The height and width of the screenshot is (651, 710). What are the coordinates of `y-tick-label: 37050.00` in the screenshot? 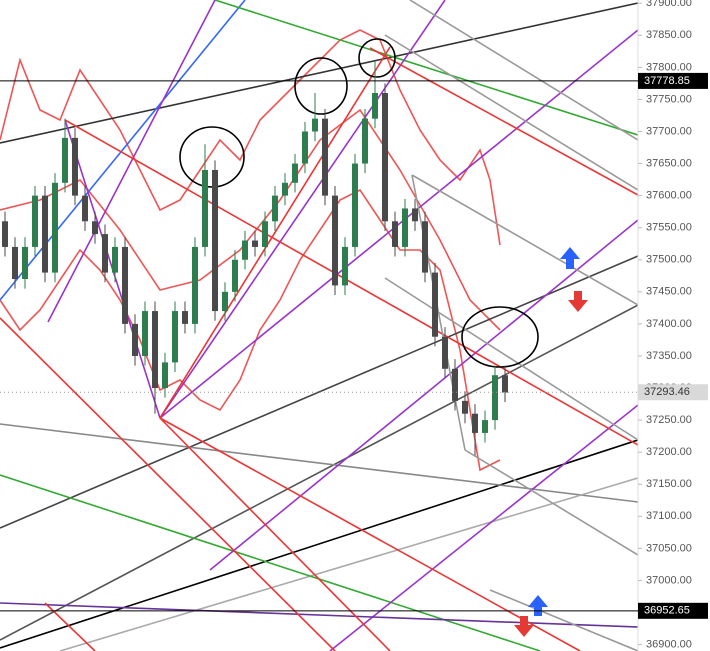 It's located at (669, 548).